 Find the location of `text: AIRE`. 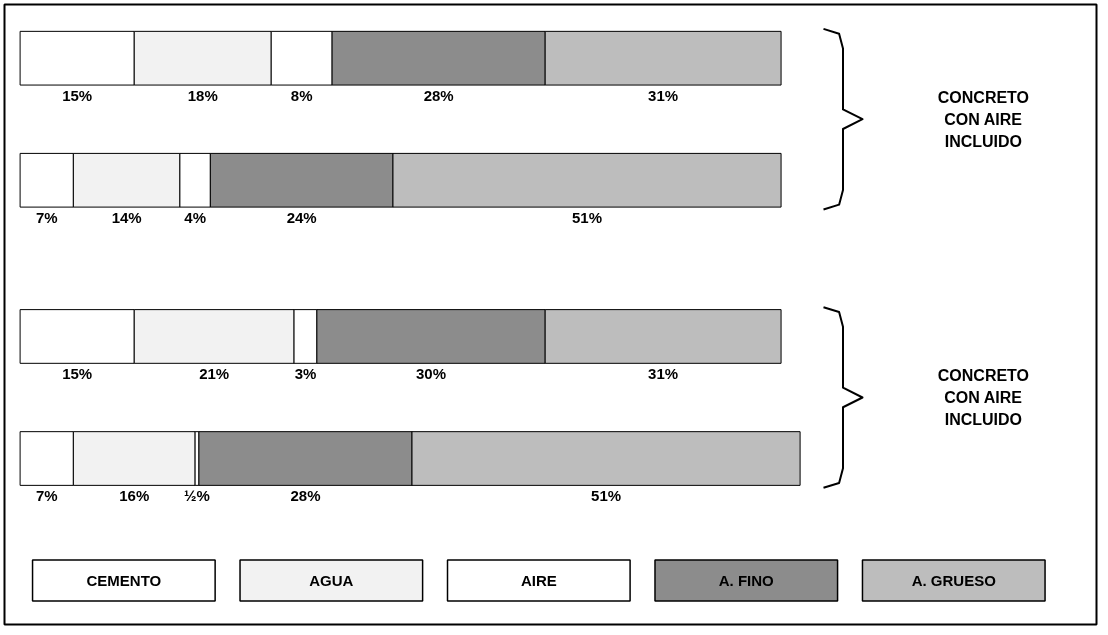

text: AIRE is located at coordinates (538, 581).